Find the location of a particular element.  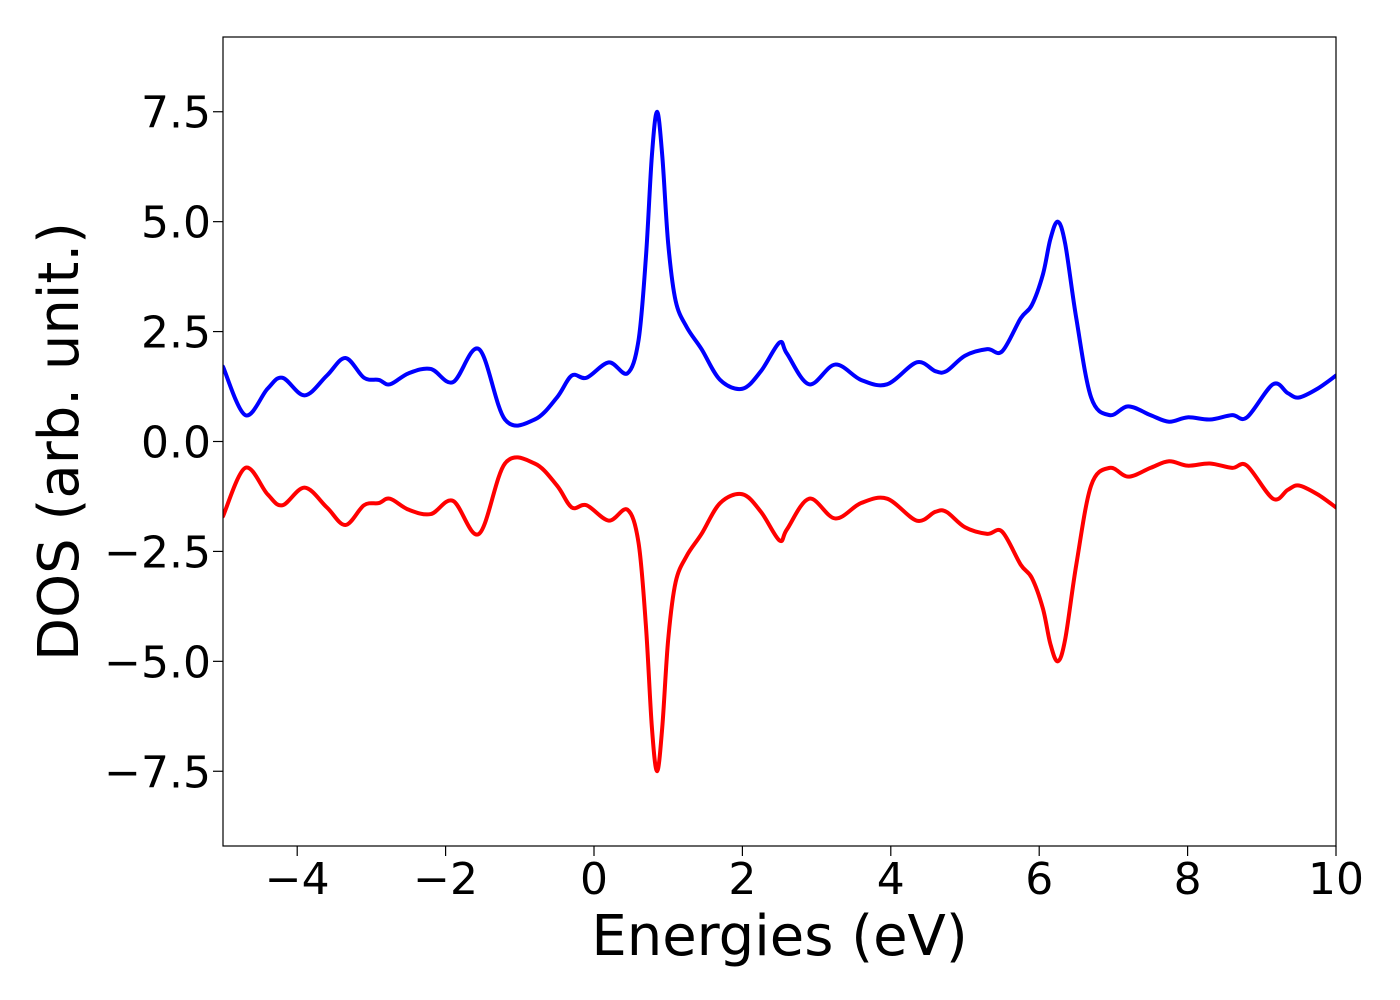

x-tick-label: −4 is located at coordinates (297, 879).